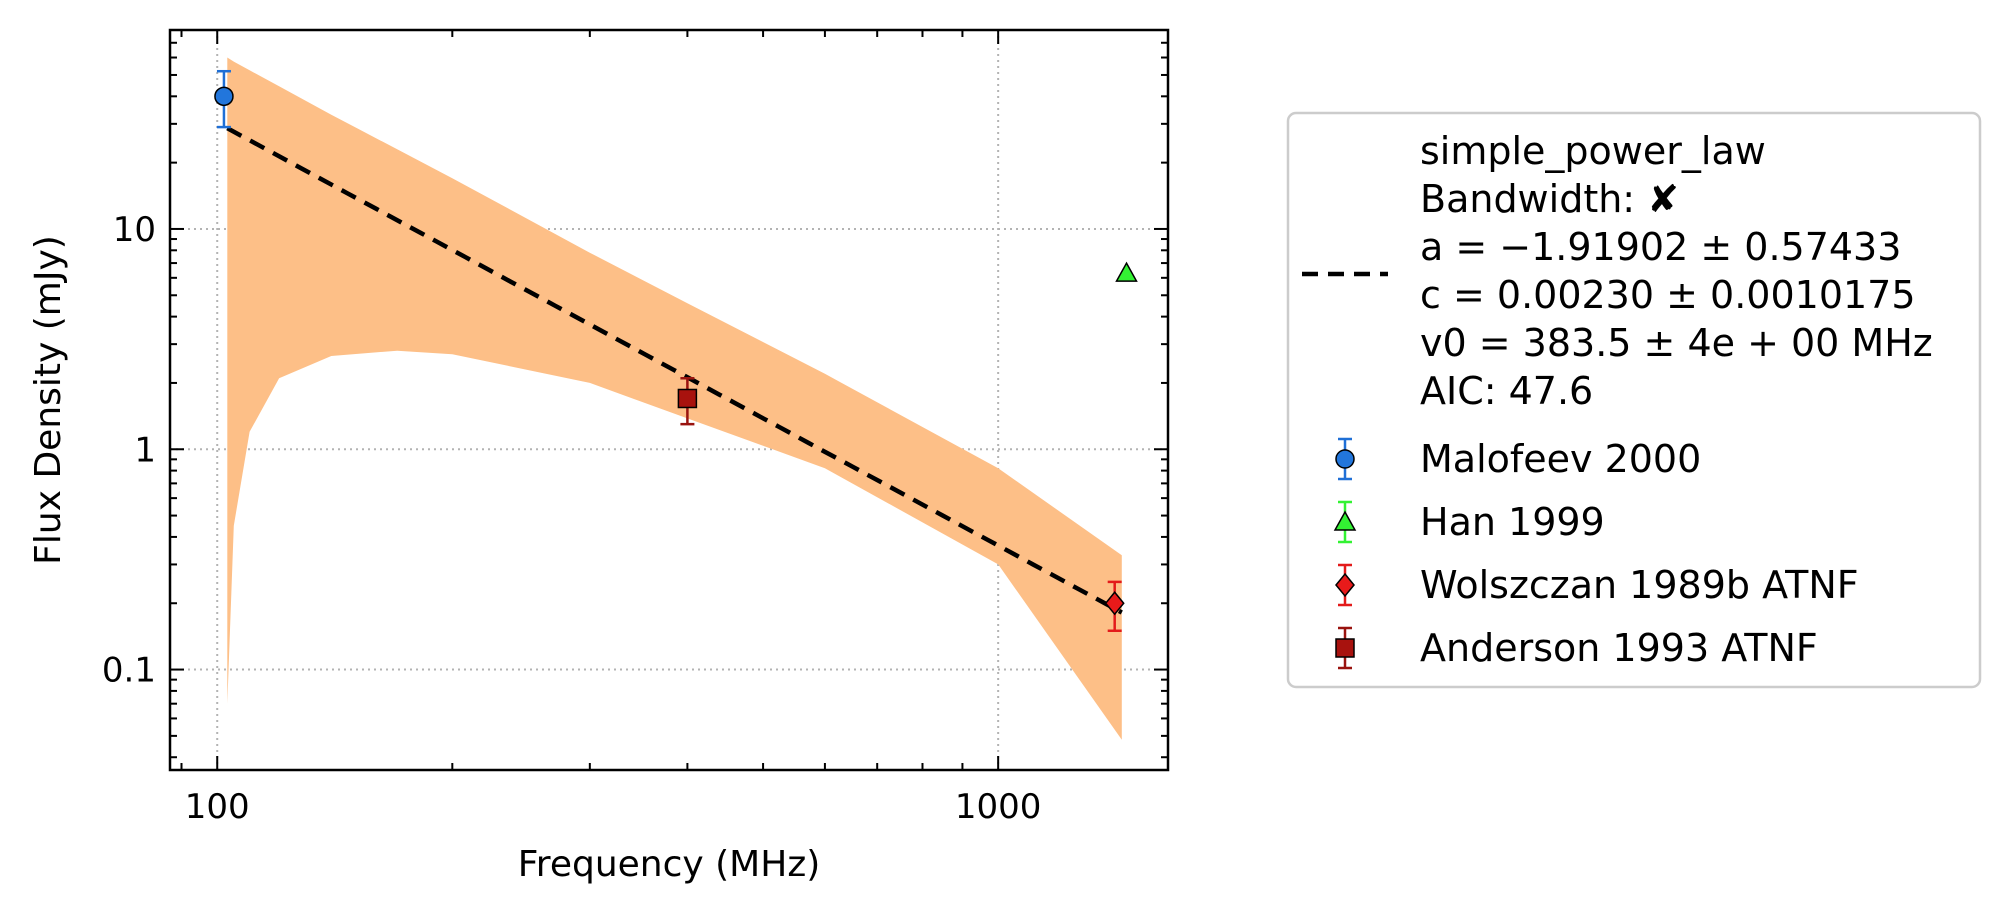  Describe the element at coordinates (1114, 603) in the screenshot. I see `data-point-diamond` at that location.